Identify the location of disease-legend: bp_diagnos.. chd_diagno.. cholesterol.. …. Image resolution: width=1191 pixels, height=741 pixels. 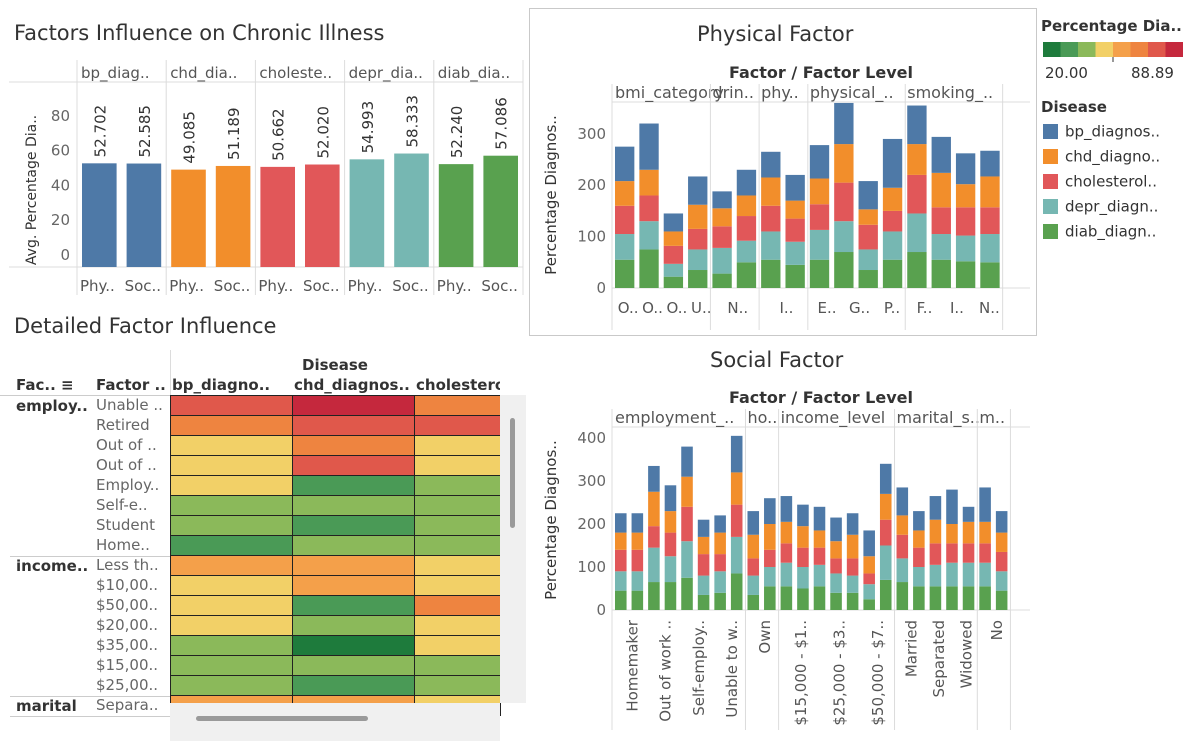
(1116, 184).